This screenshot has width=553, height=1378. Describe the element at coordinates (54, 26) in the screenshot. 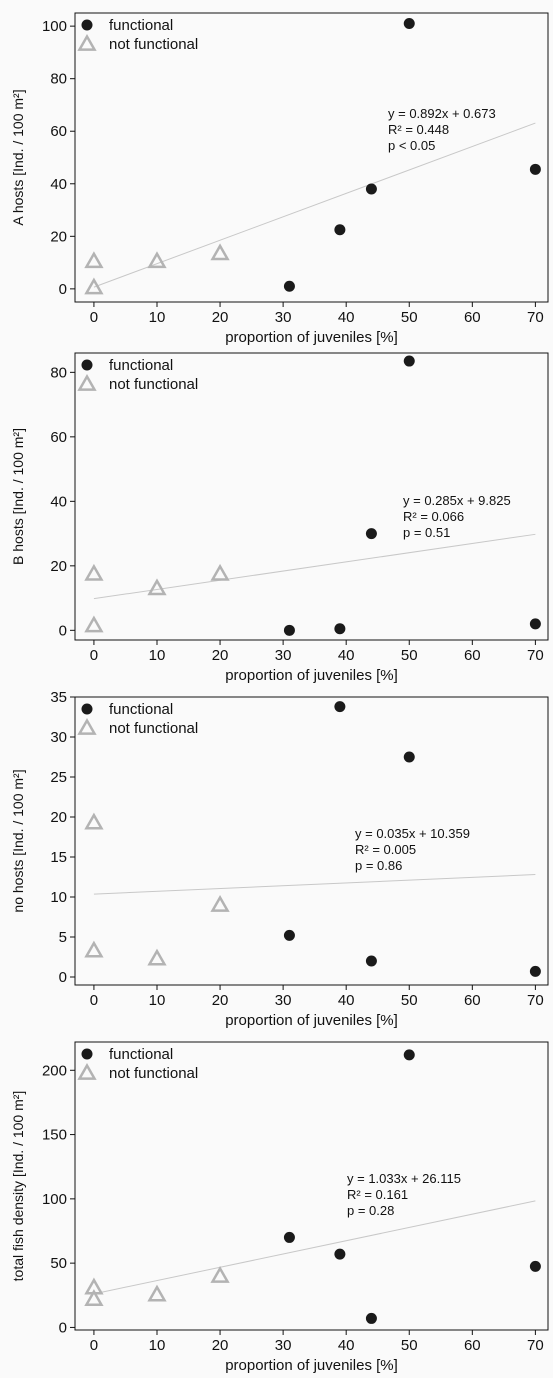

I see `y-tick-label: 100` at that location.